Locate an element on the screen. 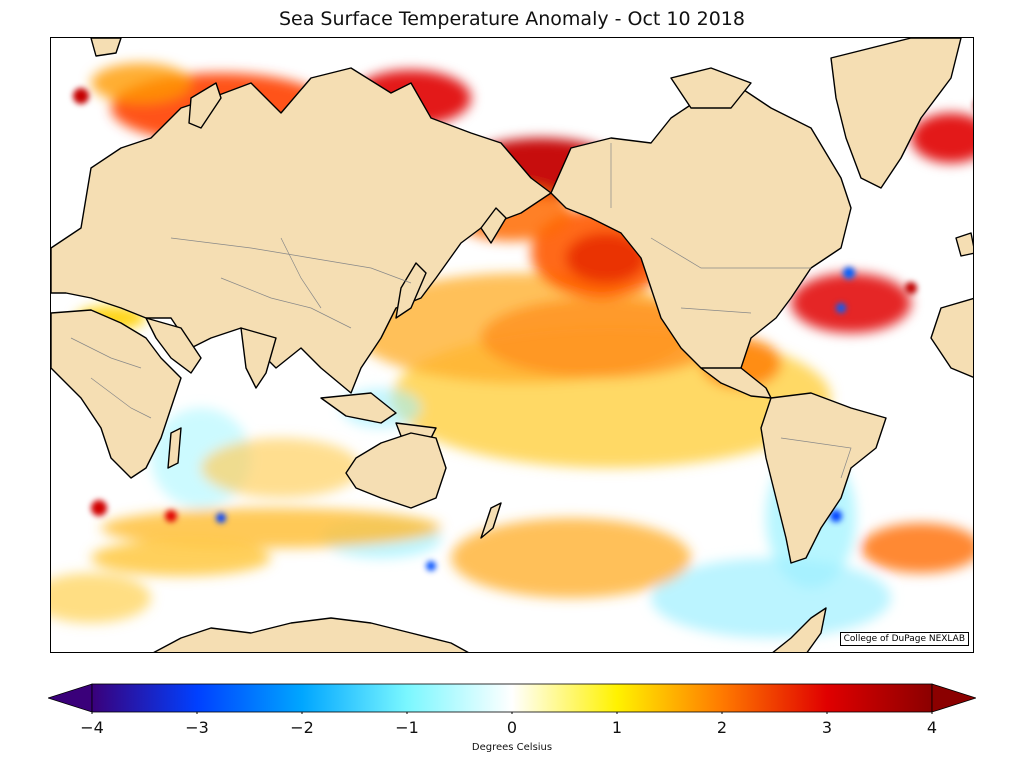  india-land is located at coordinates (258, 358).